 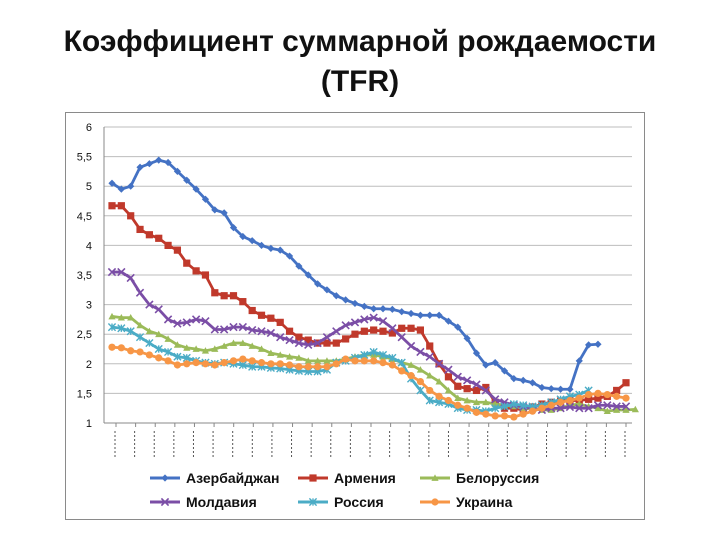 What do you see at coordinates (497, 478) in the screenshot?
I see `legend-label: Белоруссия` at bounding box center [497, 478].